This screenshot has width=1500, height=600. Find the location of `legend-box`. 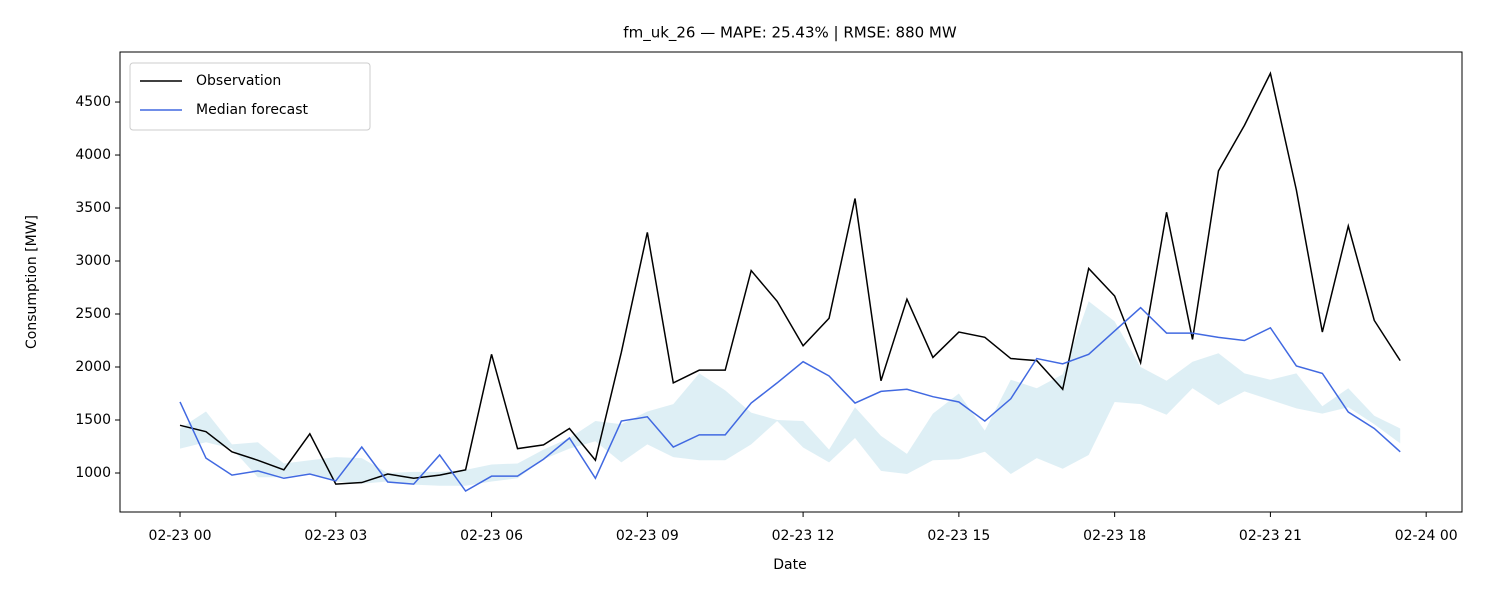

legend-box is located at coordinates (250, 96).